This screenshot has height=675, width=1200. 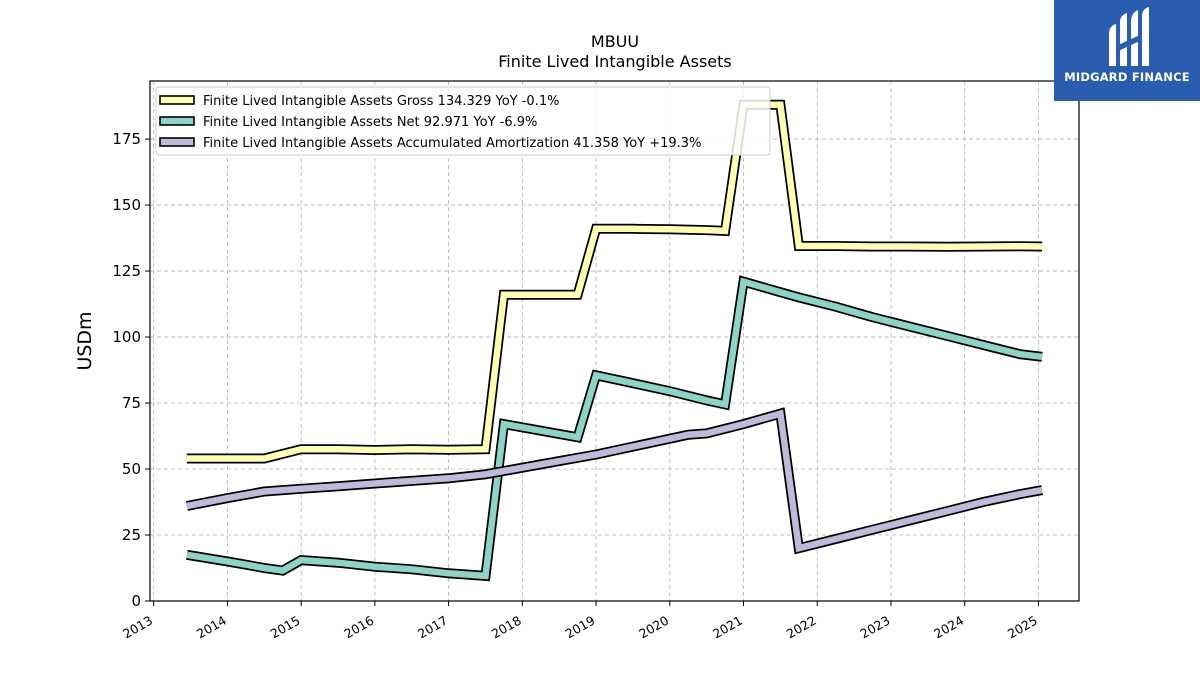 I want to click on midgard-logo-icon, so click(x=1129, y=36).